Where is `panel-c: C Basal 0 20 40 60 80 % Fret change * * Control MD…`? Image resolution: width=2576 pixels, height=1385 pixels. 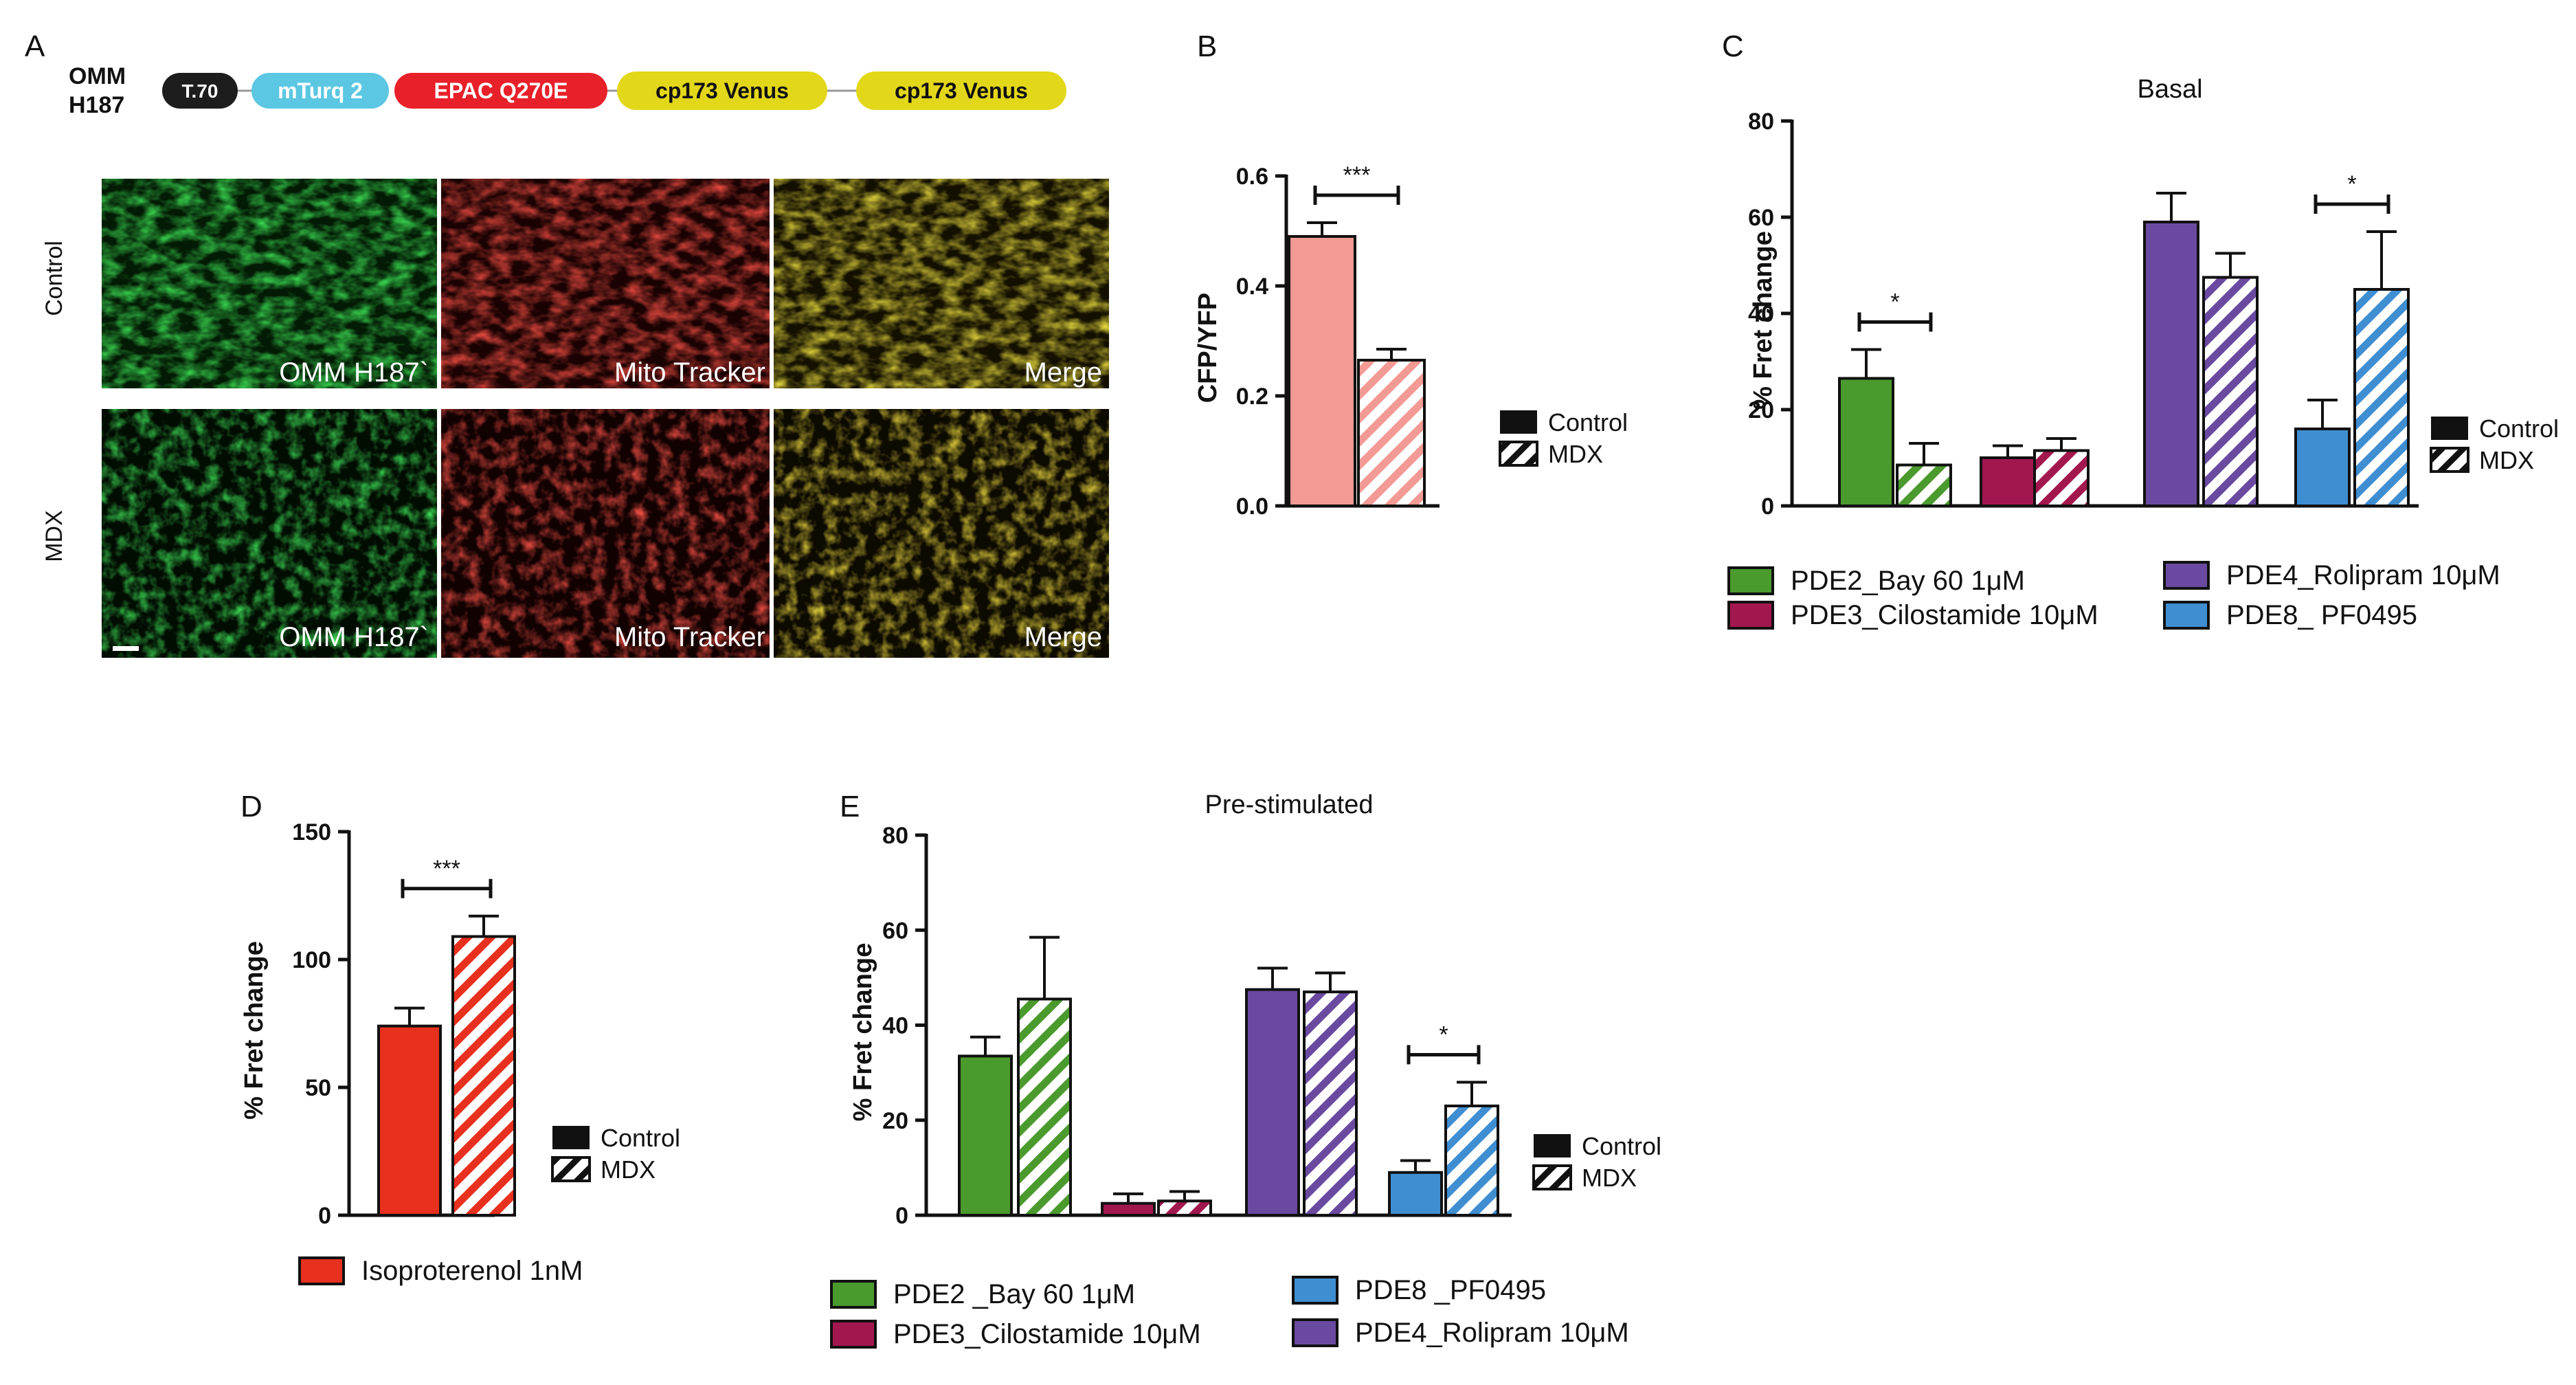
panel-c: C Basal 0 20 40 60 80 % Fret change * * Control MD… is located at coordinates (2140, 330).